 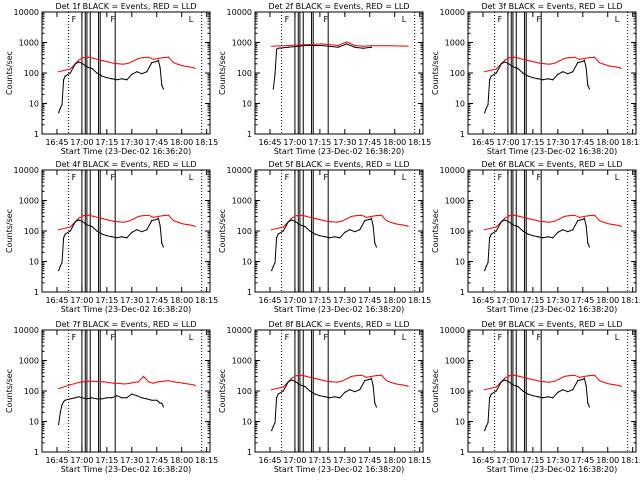 What do you see at coordinates (553, 222) in the screenshot?
I see `series-lld-red` at bounding box center [553, 222].